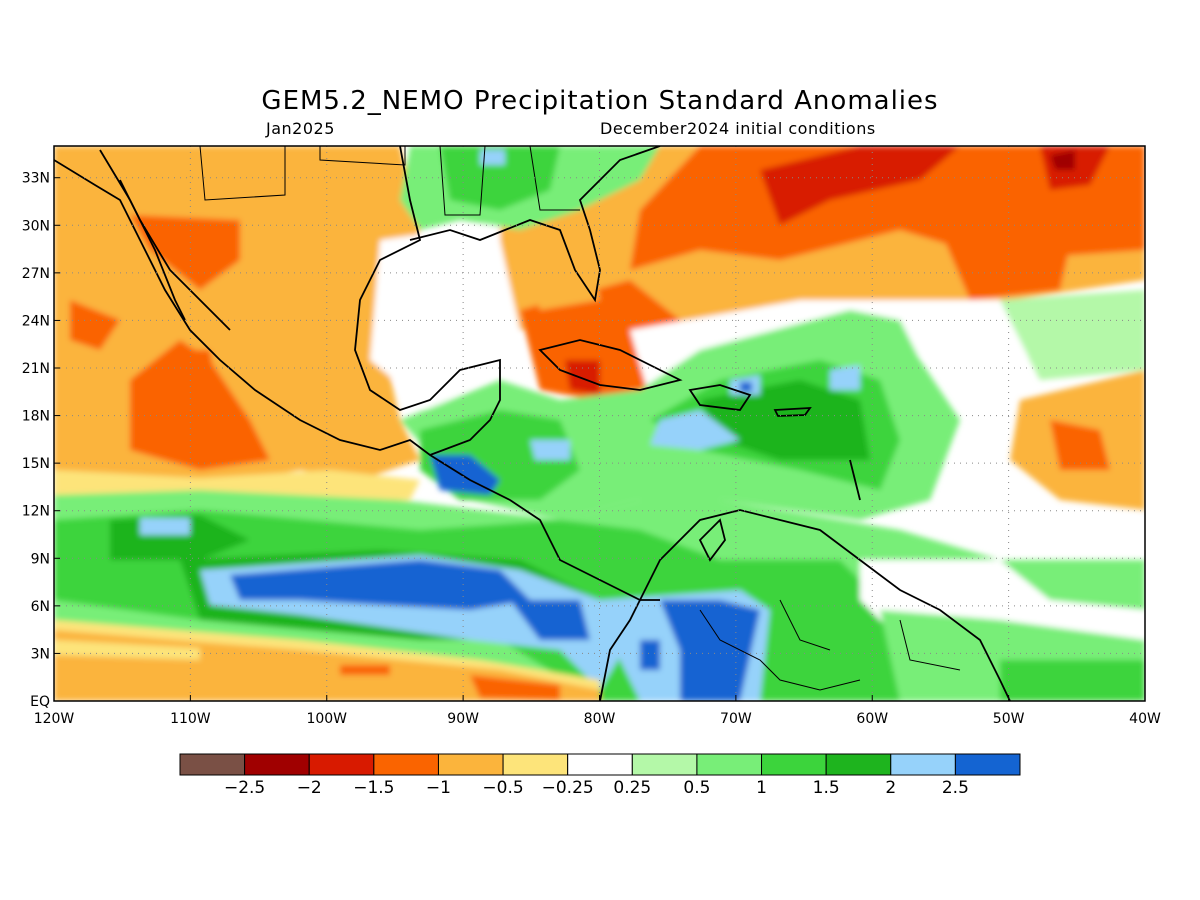 This screenshot has height=900, width=1200. Describe the element at coordinates (300, 128) in the screenshot. I see `forecast-month: Jan2025` at that location.